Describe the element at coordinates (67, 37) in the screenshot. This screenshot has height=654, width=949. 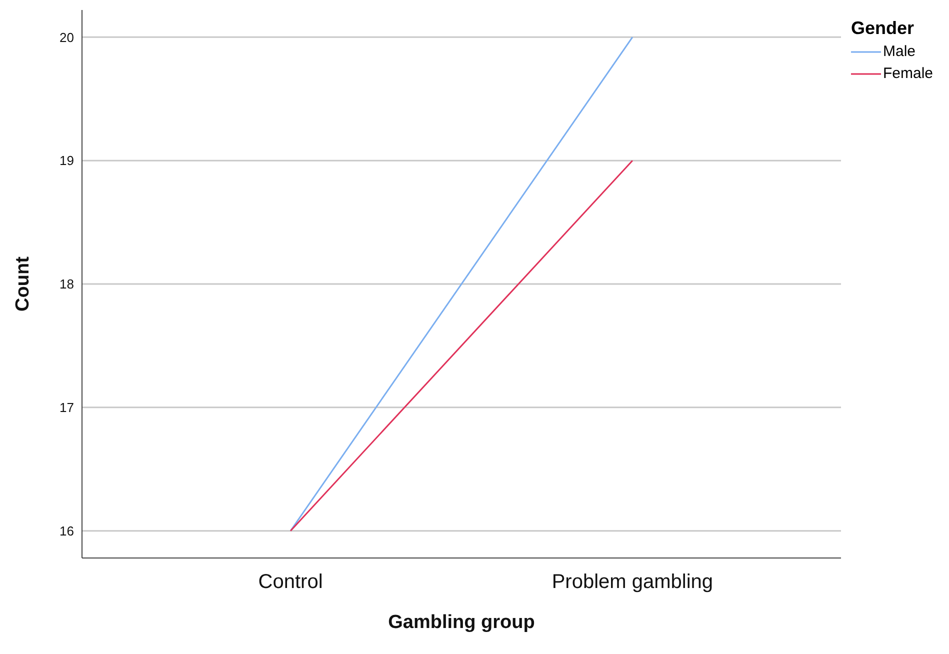
I see `y-tick-label: 20` at that location.